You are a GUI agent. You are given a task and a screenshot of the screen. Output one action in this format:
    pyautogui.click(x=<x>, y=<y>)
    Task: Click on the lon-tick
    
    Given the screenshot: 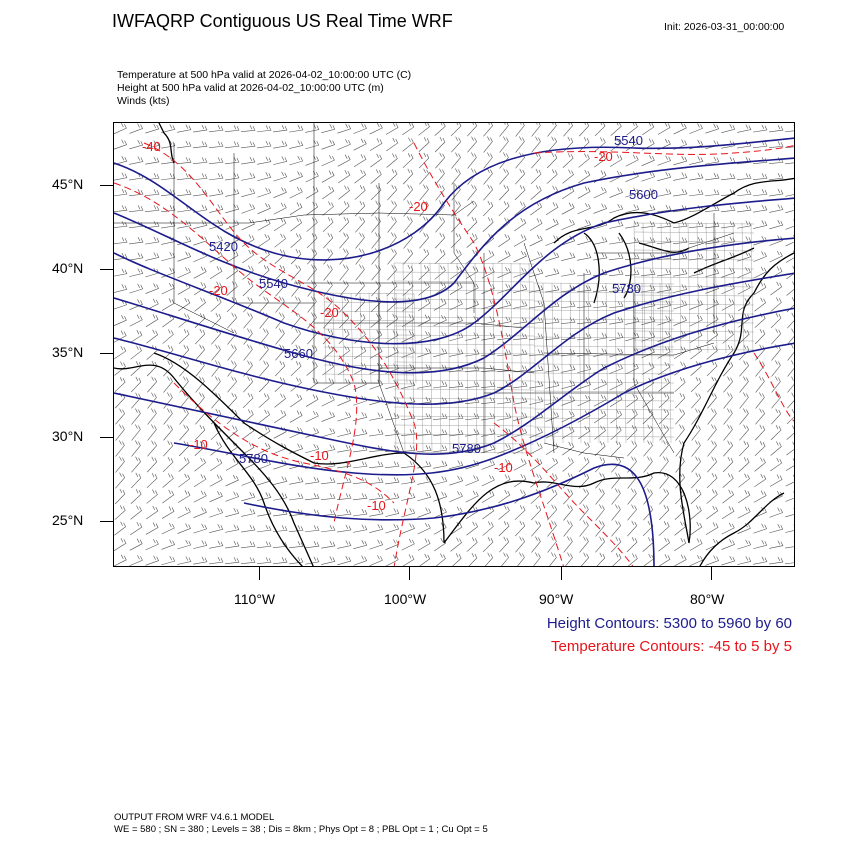 What is the action you would take?
    pyautogui.click(x=561, y=573)
    